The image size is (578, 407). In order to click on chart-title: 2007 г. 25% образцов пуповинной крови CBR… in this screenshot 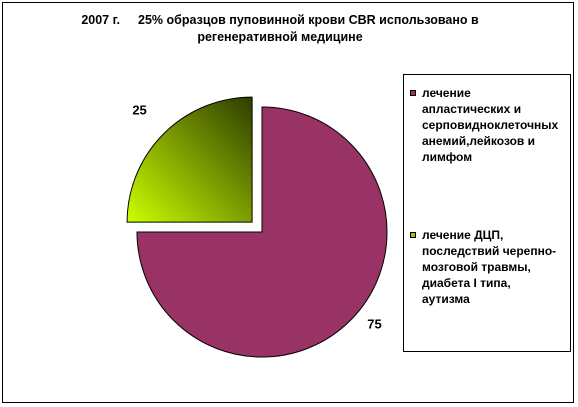, I will do `click(280, 29)`.